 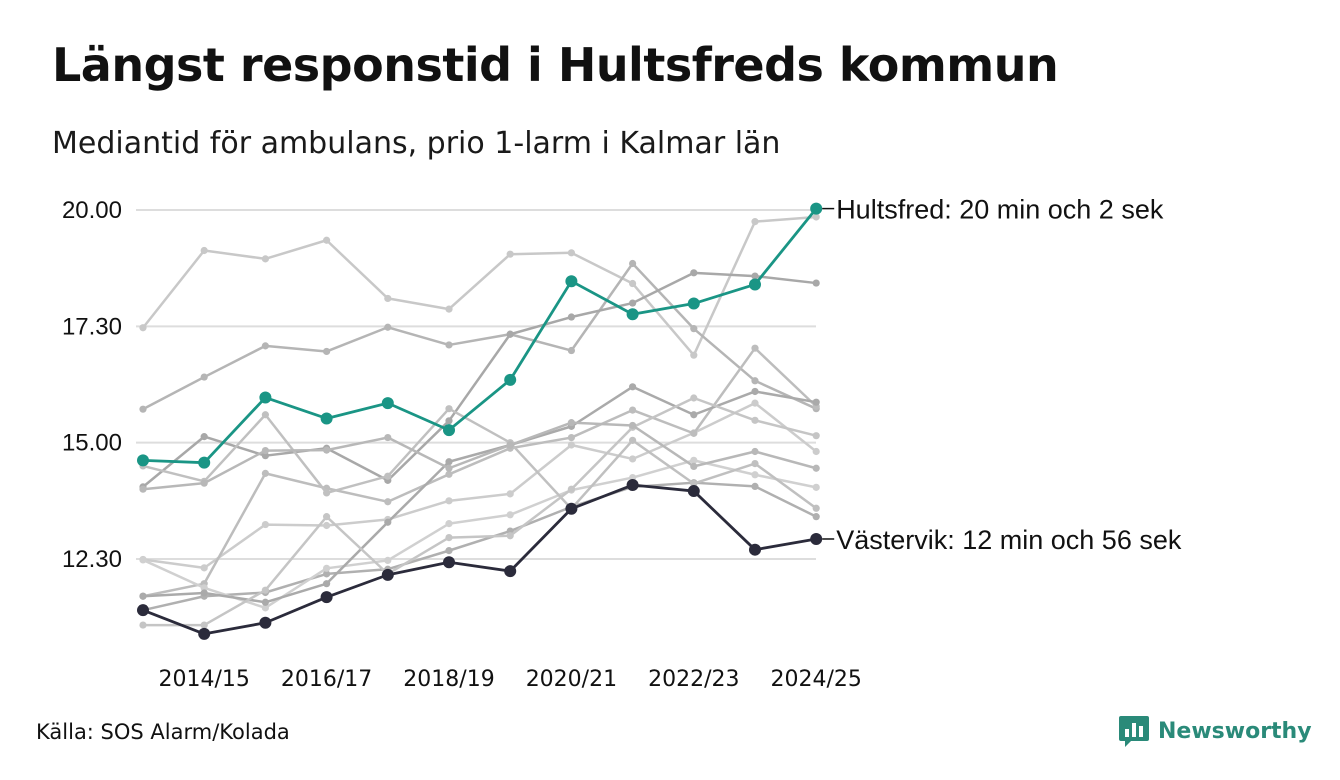 I want to click on chart-title: Längst responstid i Hultsfreds kommun, so click(x=555, y=65).